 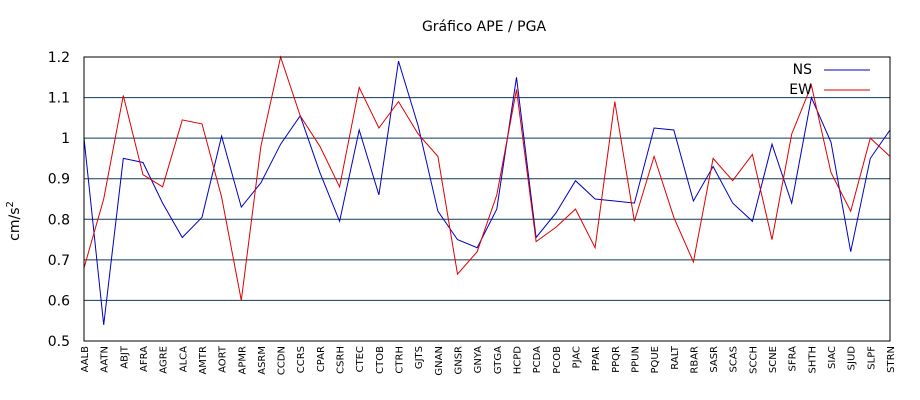 I want to click on x-tick-label: PPAR, so click(x=596, y=358).